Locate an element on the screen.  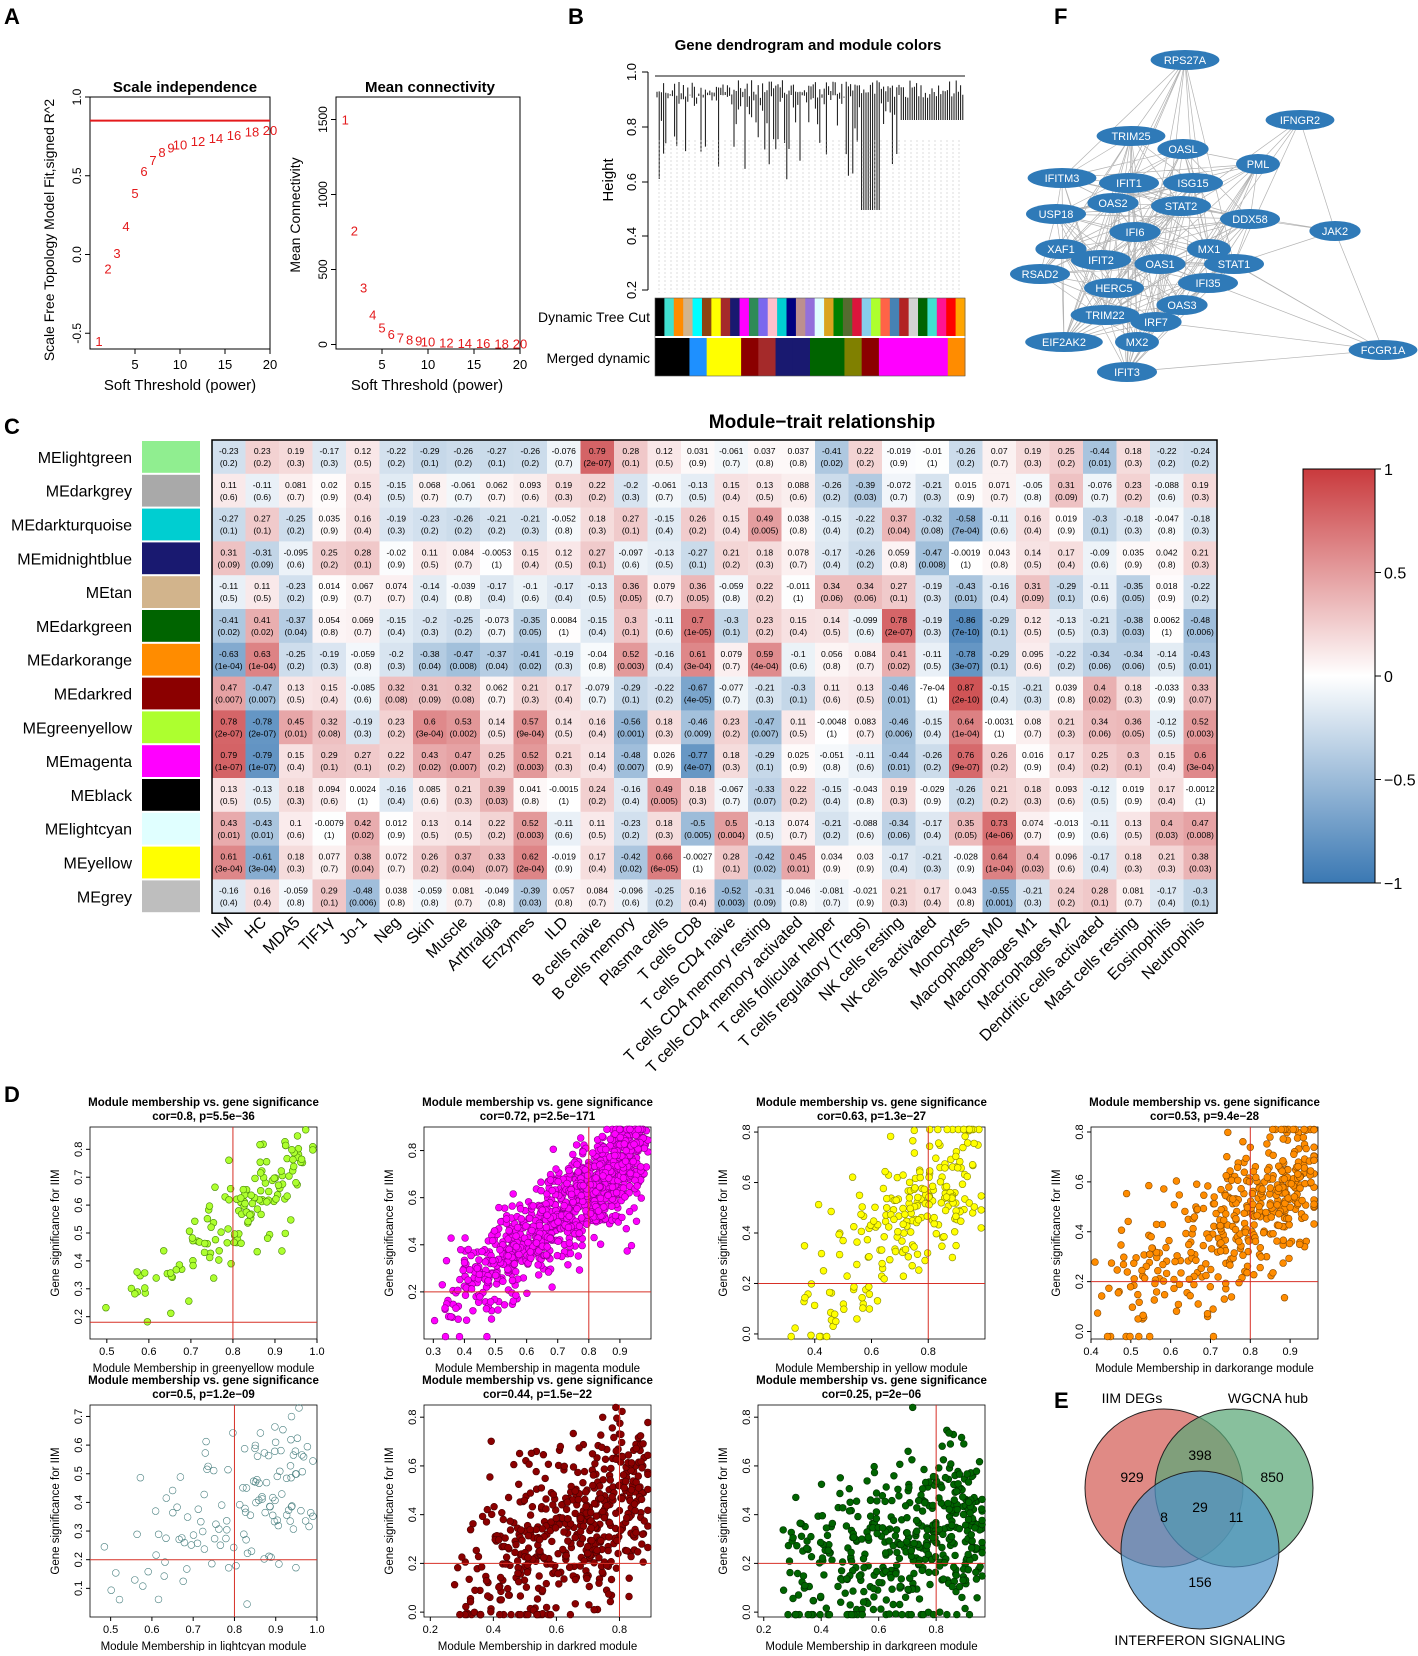
cell-pvalue: (0.4) is located at coordinates (229, 902).